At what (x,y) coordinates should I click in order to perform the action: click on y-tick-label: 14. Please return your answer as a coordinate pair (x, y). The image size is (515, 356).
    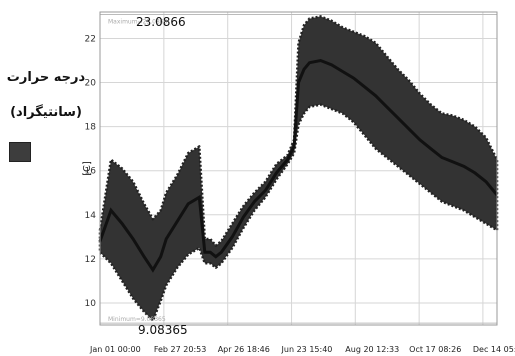
    Looking at the image, I should click on (91, 216).